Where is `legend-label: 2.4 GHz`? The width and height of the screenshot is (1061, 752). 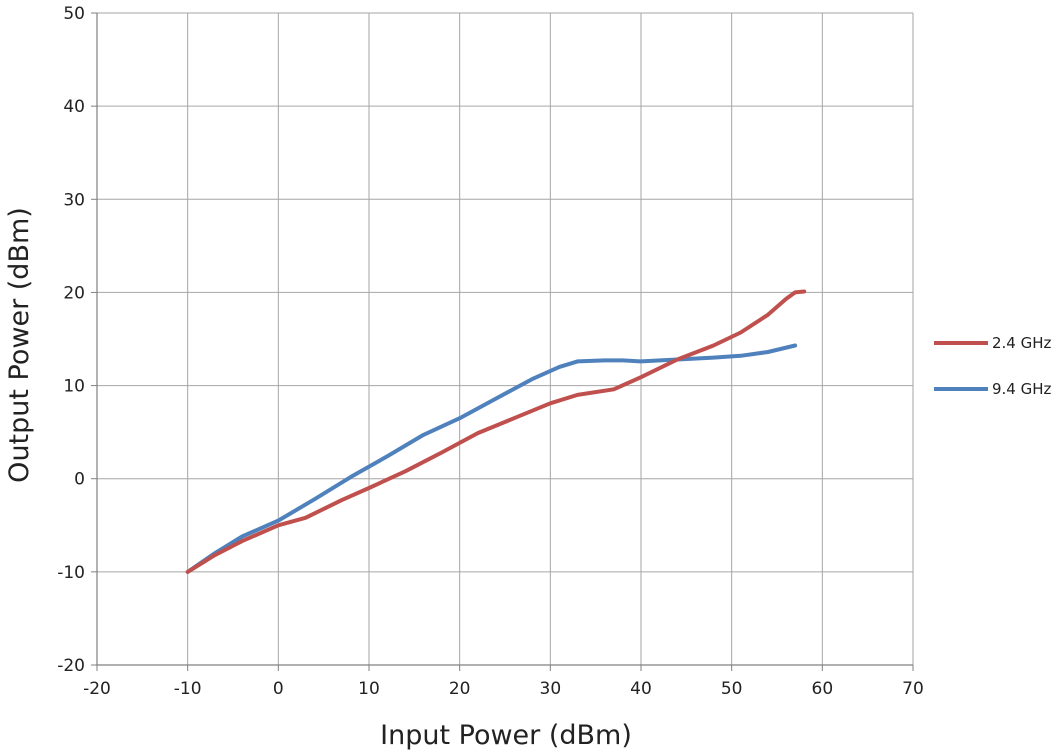 legend-label: 2.4 GHz is located at coordinates (1022, 343).